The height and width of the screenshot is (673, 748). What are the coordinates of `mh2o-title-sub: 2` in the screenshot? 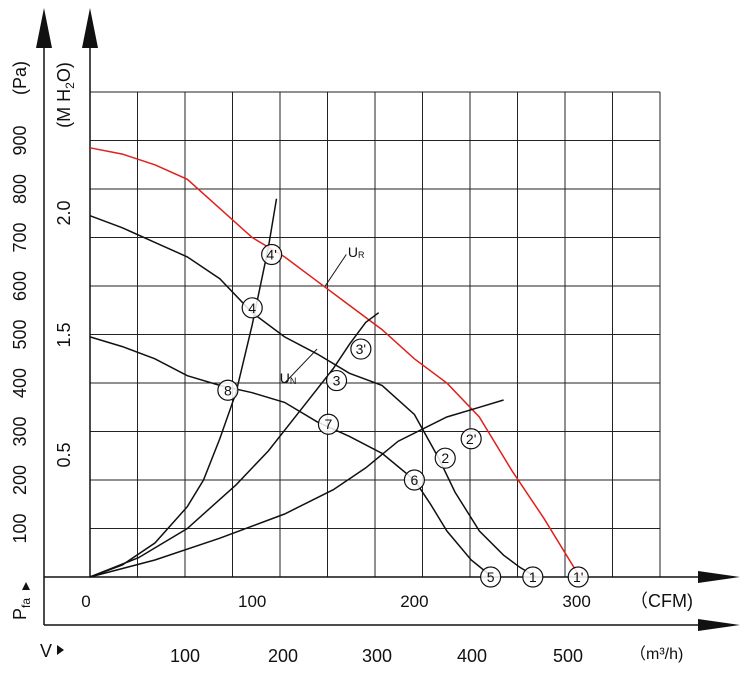 It's located at (70, 85).